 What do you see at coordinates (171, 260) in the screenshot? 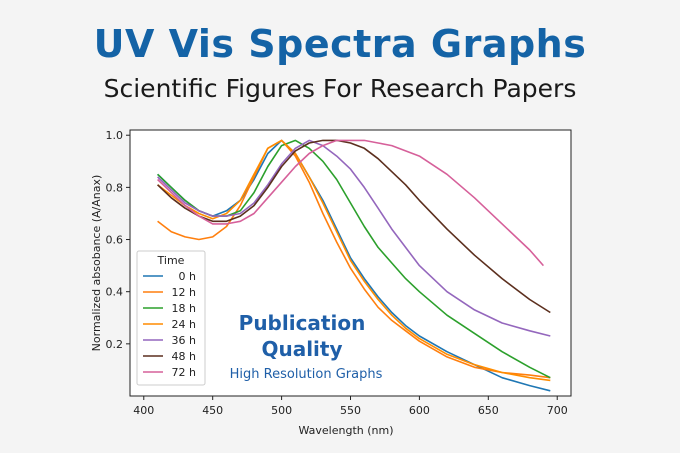
I see `legend-title: Time` at bounding box center [171, 260].